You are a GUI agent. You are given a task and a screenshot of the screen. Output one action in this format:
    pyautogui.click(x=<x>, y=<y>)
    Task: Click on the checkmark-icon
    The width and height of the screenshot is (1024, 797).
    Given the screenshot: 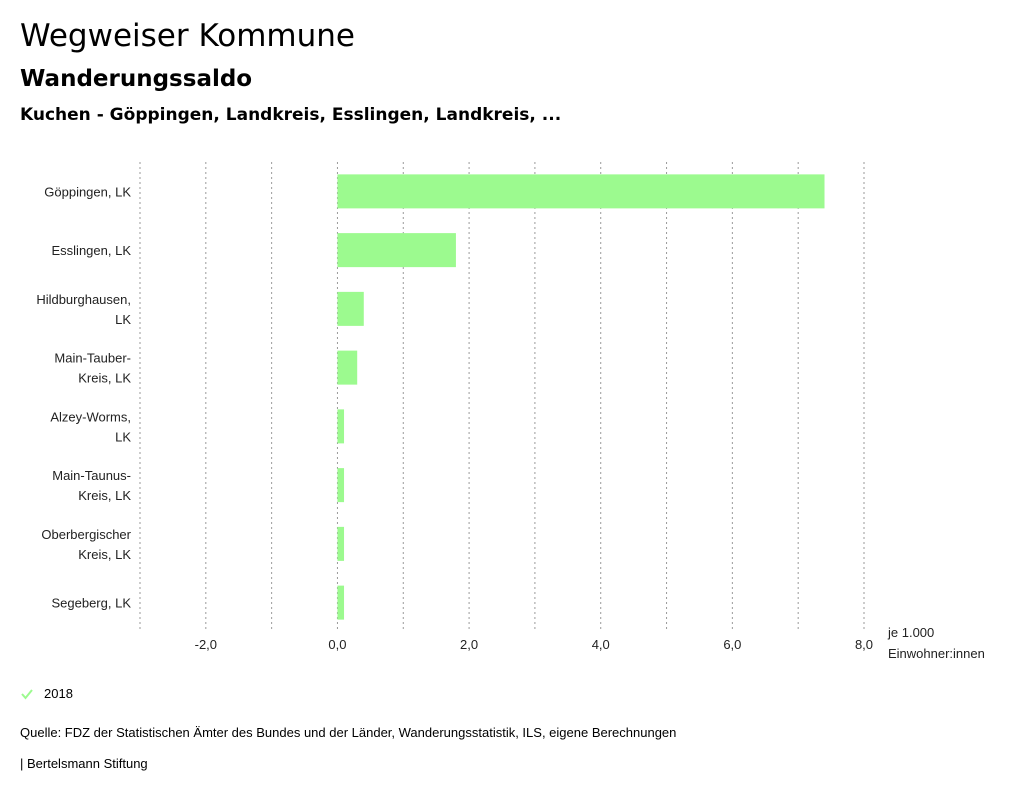 What is the action you would take?
    pyautogui.click(x=27, y=694)
    